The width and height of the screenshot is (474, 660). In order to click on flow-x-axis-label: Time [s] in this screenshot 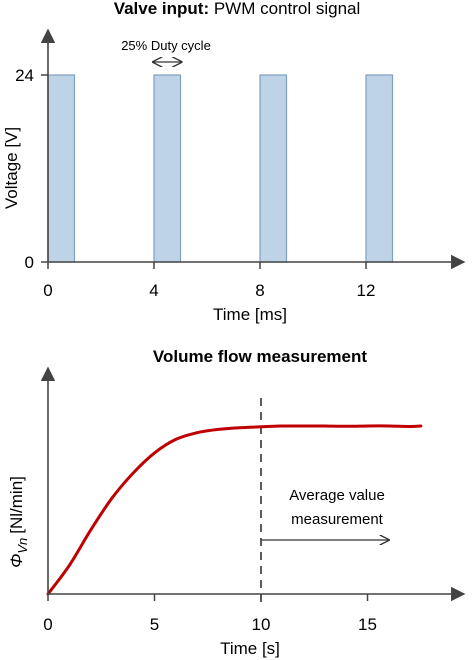, I will do `click(250, 648)`.